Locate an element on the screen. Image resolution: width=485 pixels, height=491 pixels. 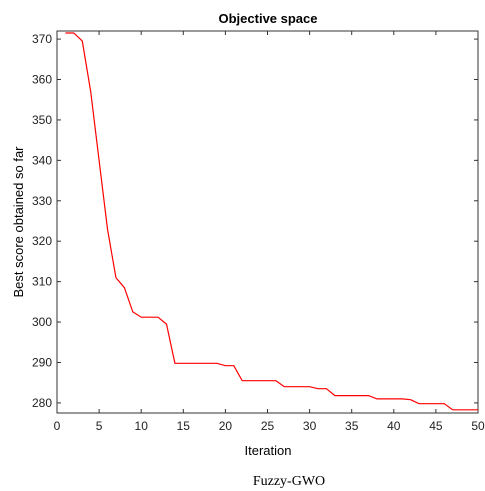
x-tick-label: 25 is located at coordinates (268, 426).